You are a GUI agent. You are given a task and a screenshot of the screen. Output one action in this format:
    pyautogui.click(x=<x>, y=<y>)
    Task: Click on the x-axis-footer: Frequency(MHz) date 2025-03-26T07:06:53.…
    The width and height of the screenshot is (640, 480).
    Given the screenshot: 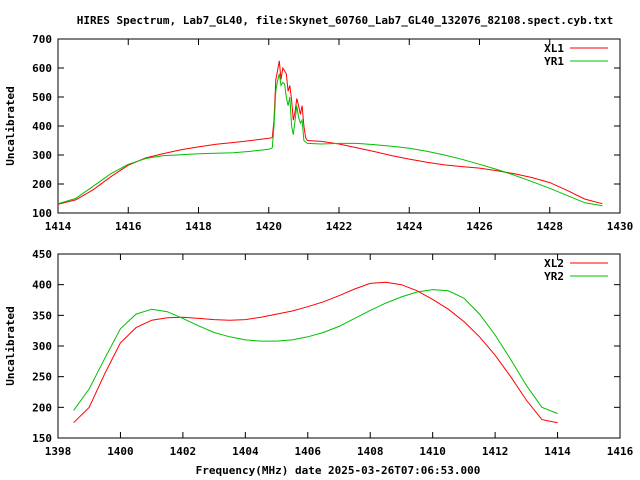 What is the action you would take?
    pyautogui.click(x=338, y=470)
    